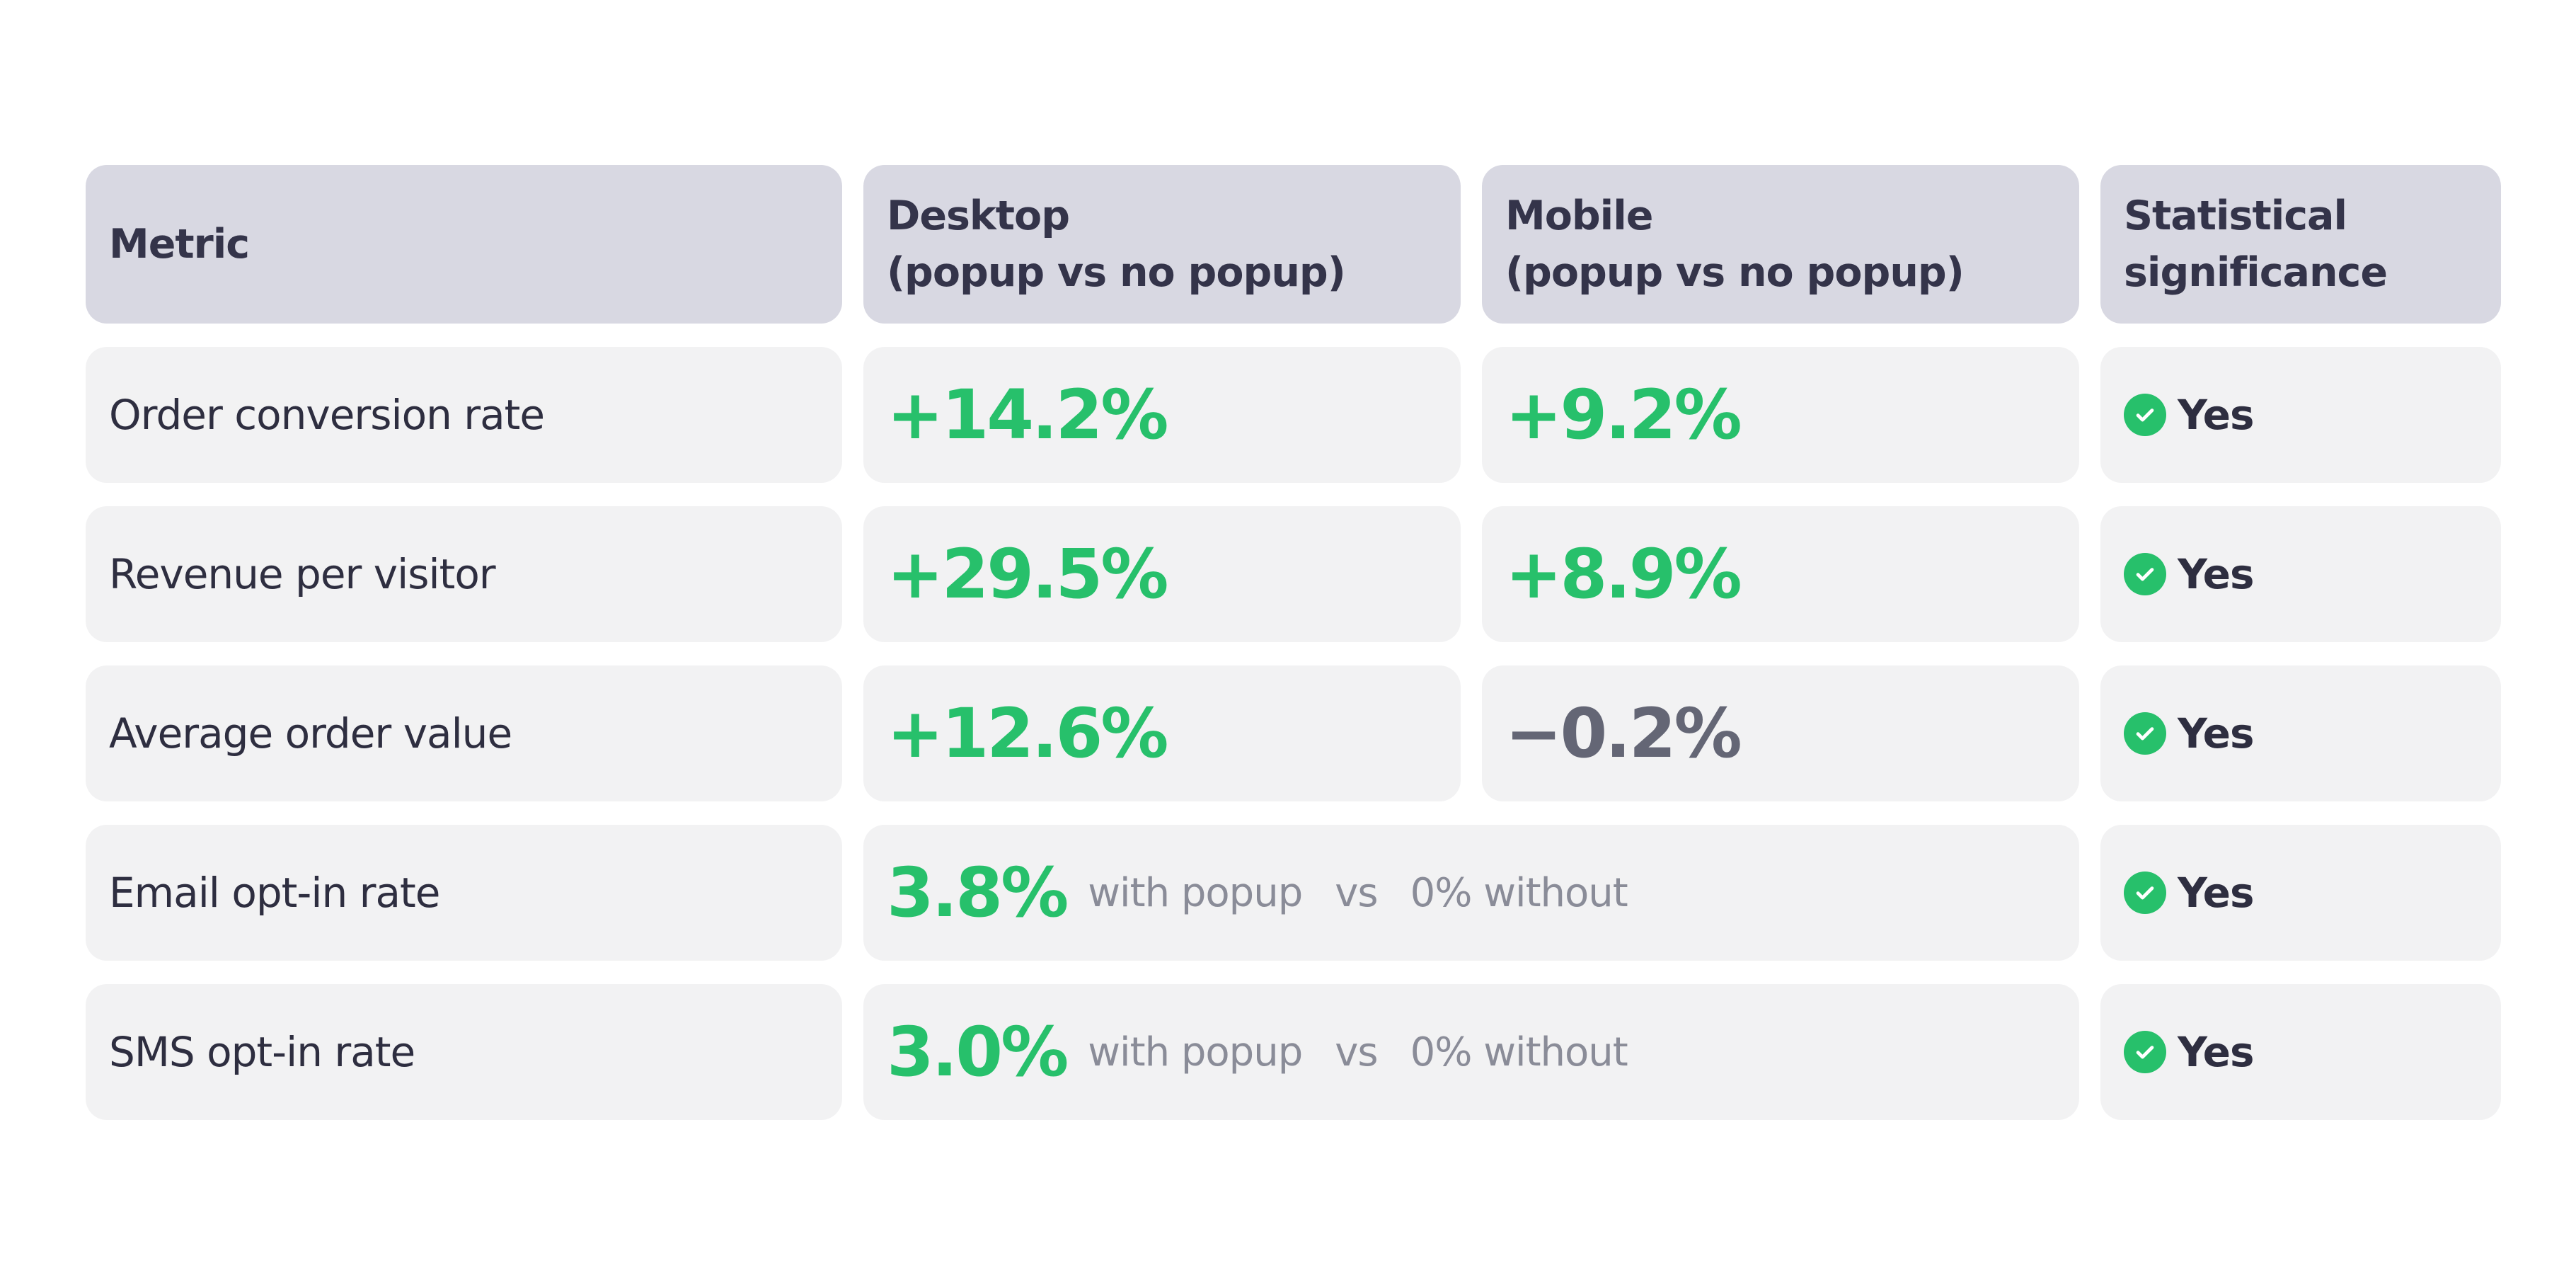 The height and width of the screenshot is (1280, 2576). What do you see at coordinates (303, 574) in the screenshot?
I see `metric-label: Revenue per visitor` at bounding box center [303, 574].